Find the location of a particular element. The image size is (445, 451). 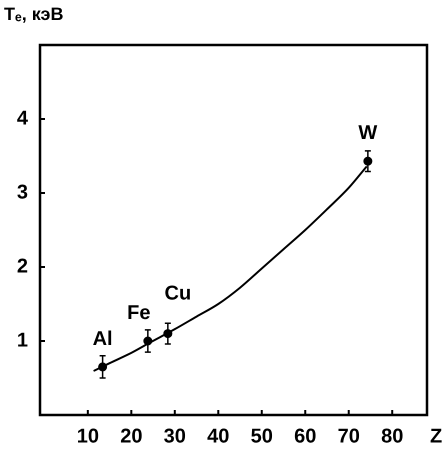

x-tick-label: 80 is located at coordinates (392, 437).